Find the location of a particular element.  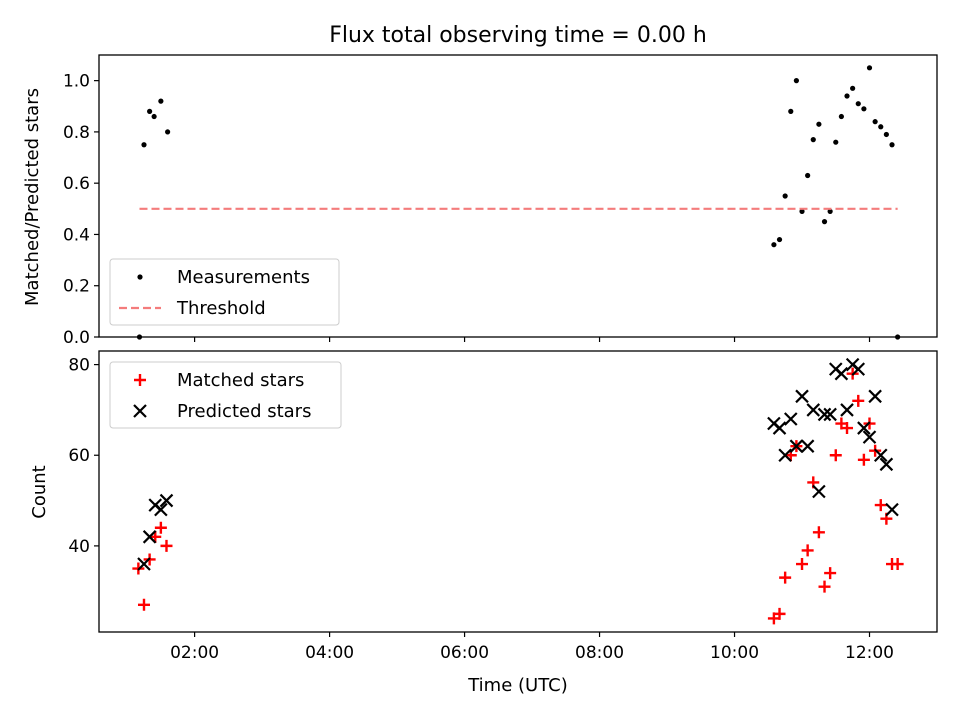

legend-label: Predicted stars is located at coordinates (244, 411).